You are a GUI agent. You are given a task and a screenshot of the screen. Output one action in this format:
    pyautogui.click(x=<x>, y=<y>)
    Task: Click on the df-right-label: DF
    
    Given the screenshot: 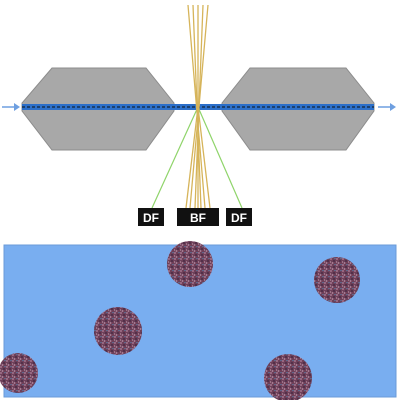 What is the action you would take?
    pyautogui.click(x=239, y=217)
    